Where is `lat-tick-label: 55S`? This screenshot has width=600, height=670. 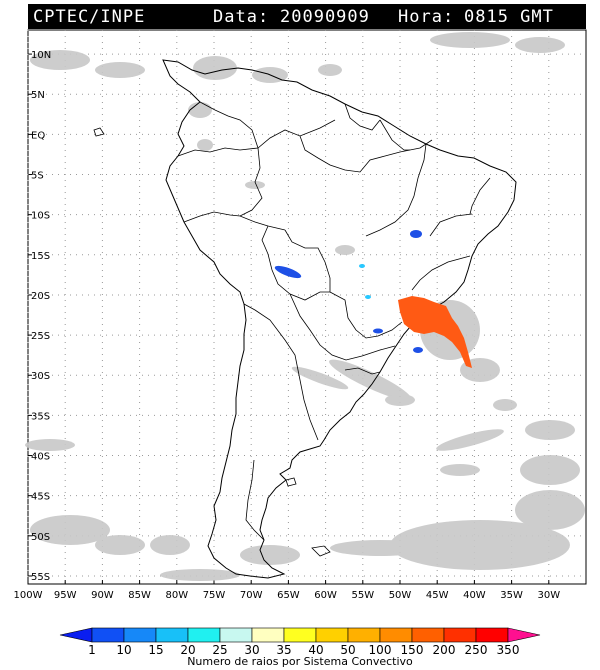 lat-tick-label: 55S is located at coordinates (40, 577).